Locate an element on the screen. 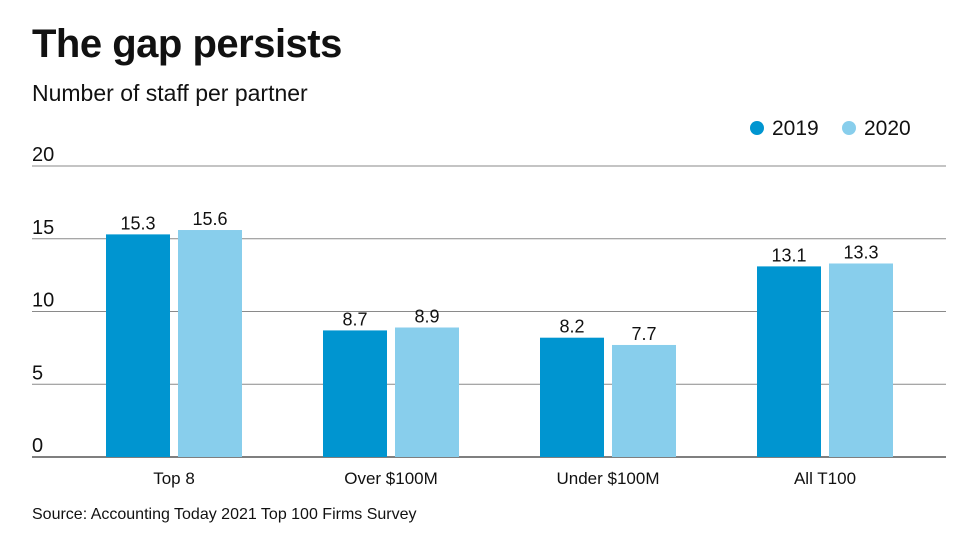 The width and height of the screenshot is (978, 550). legend-label: 2020 is located at coordinates (887, 128).